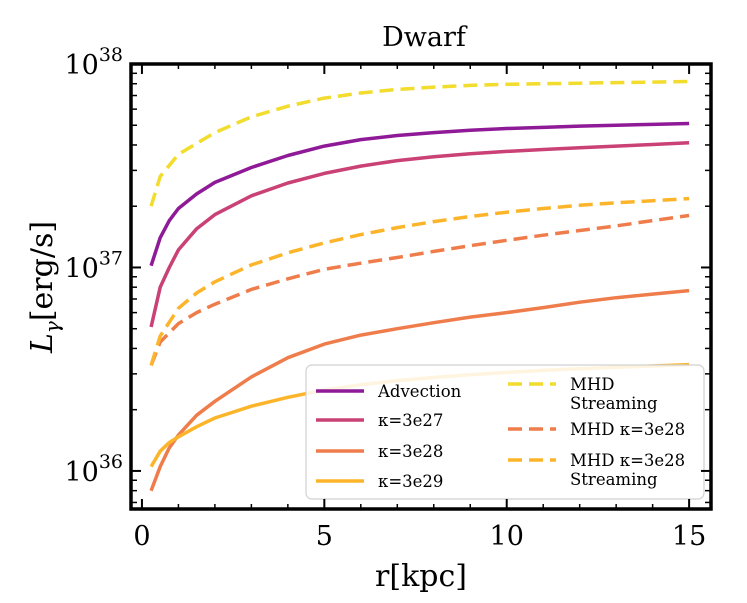  I want to click on legend-label-mhd-kappa-3e28: MHD κ=3e28, so click(627, 429).